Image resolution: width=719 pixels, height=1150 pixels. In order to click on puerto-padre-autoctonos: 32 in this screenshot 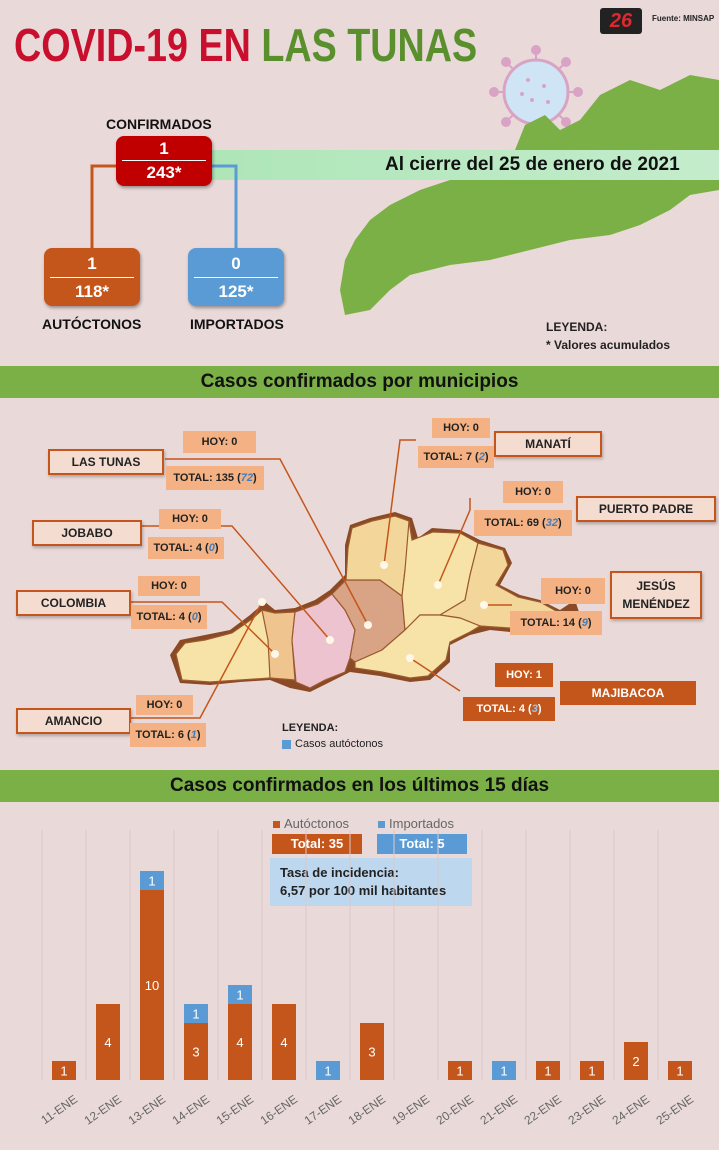, I will do `click(551, 523)`.